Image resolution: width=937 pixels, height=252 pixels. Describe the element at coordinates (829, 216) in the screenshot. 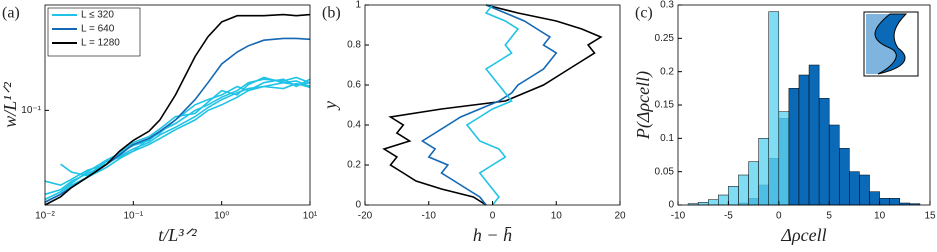

I see `x-tick-label: 5` at that location.